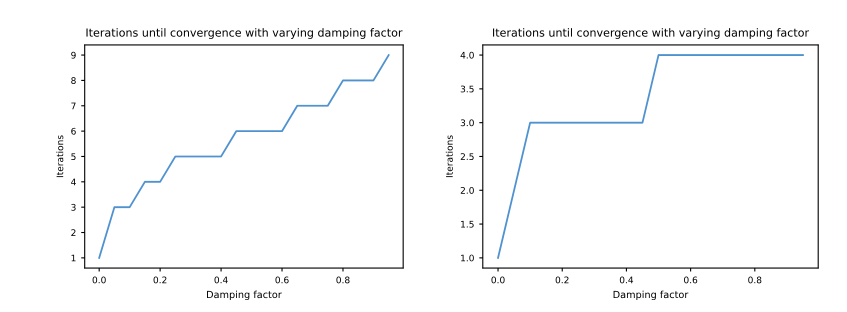 Image resolution: width=847 pixels, height=312 pixels. I want to click on y-tick-label: 3, so click(73, 207).